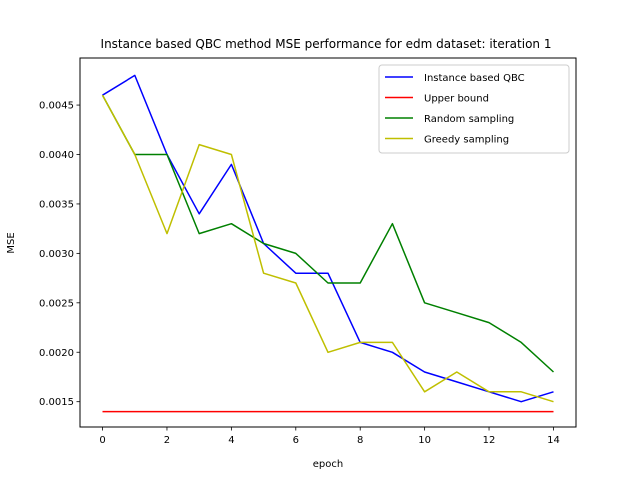 This screenshot has width=640, height=480. I want to click on y-tick-label: 0.0015, so click(56, 402).